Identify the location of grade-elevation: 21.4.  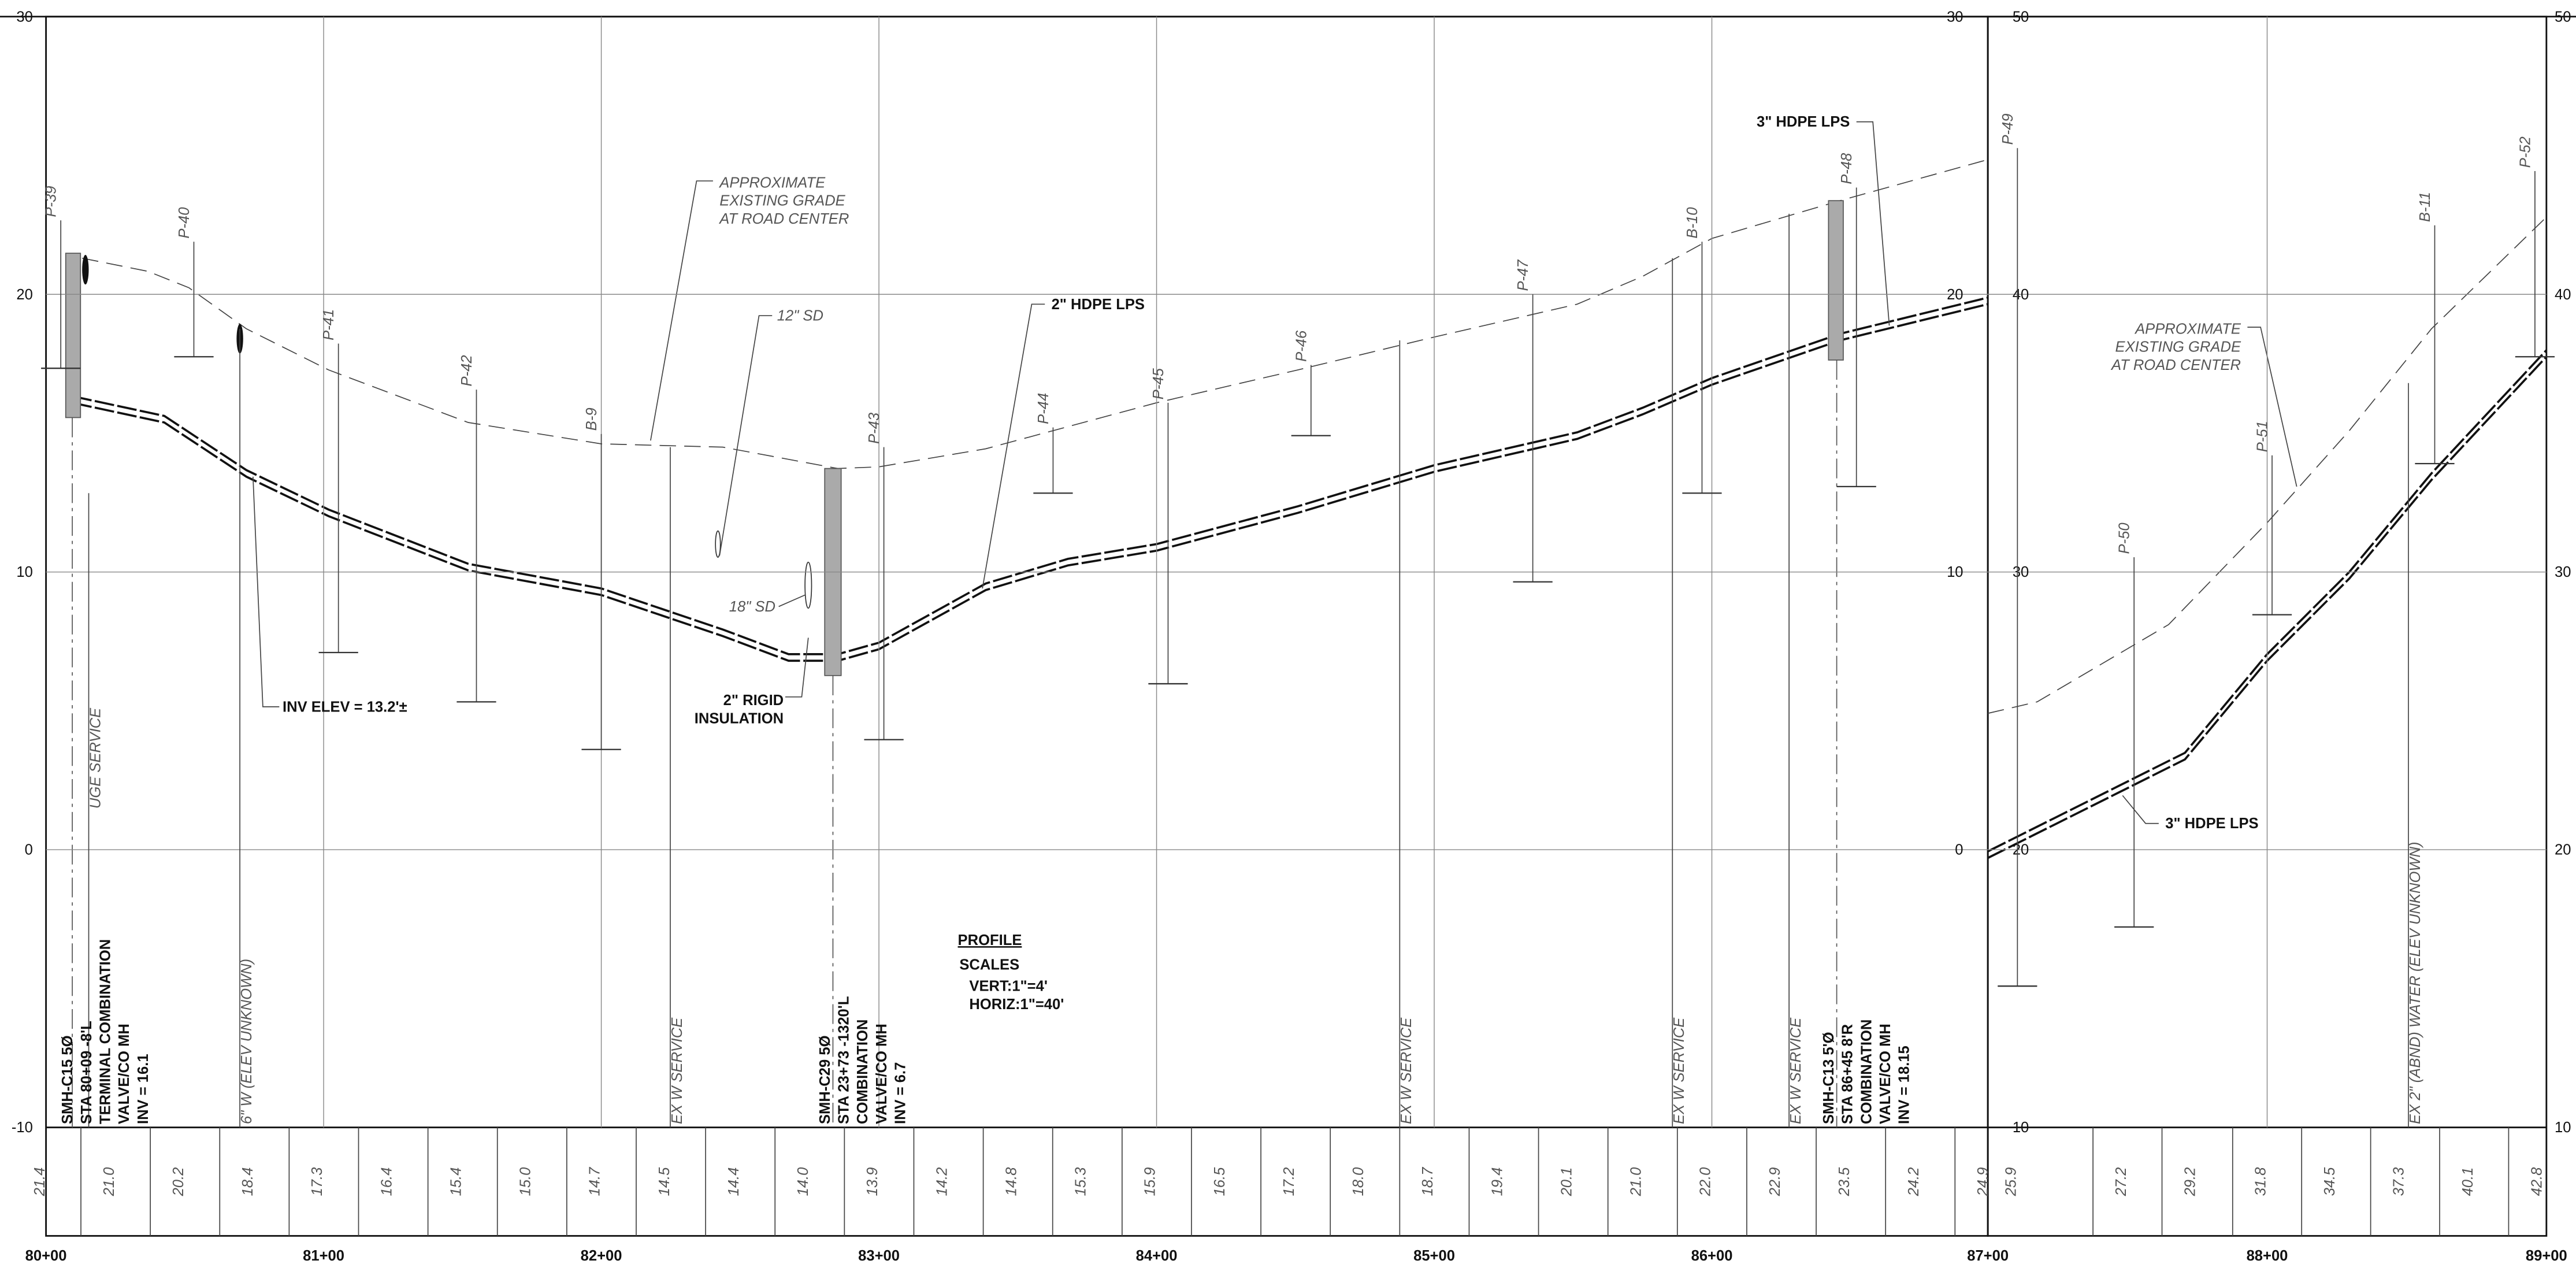
(40, 1182).